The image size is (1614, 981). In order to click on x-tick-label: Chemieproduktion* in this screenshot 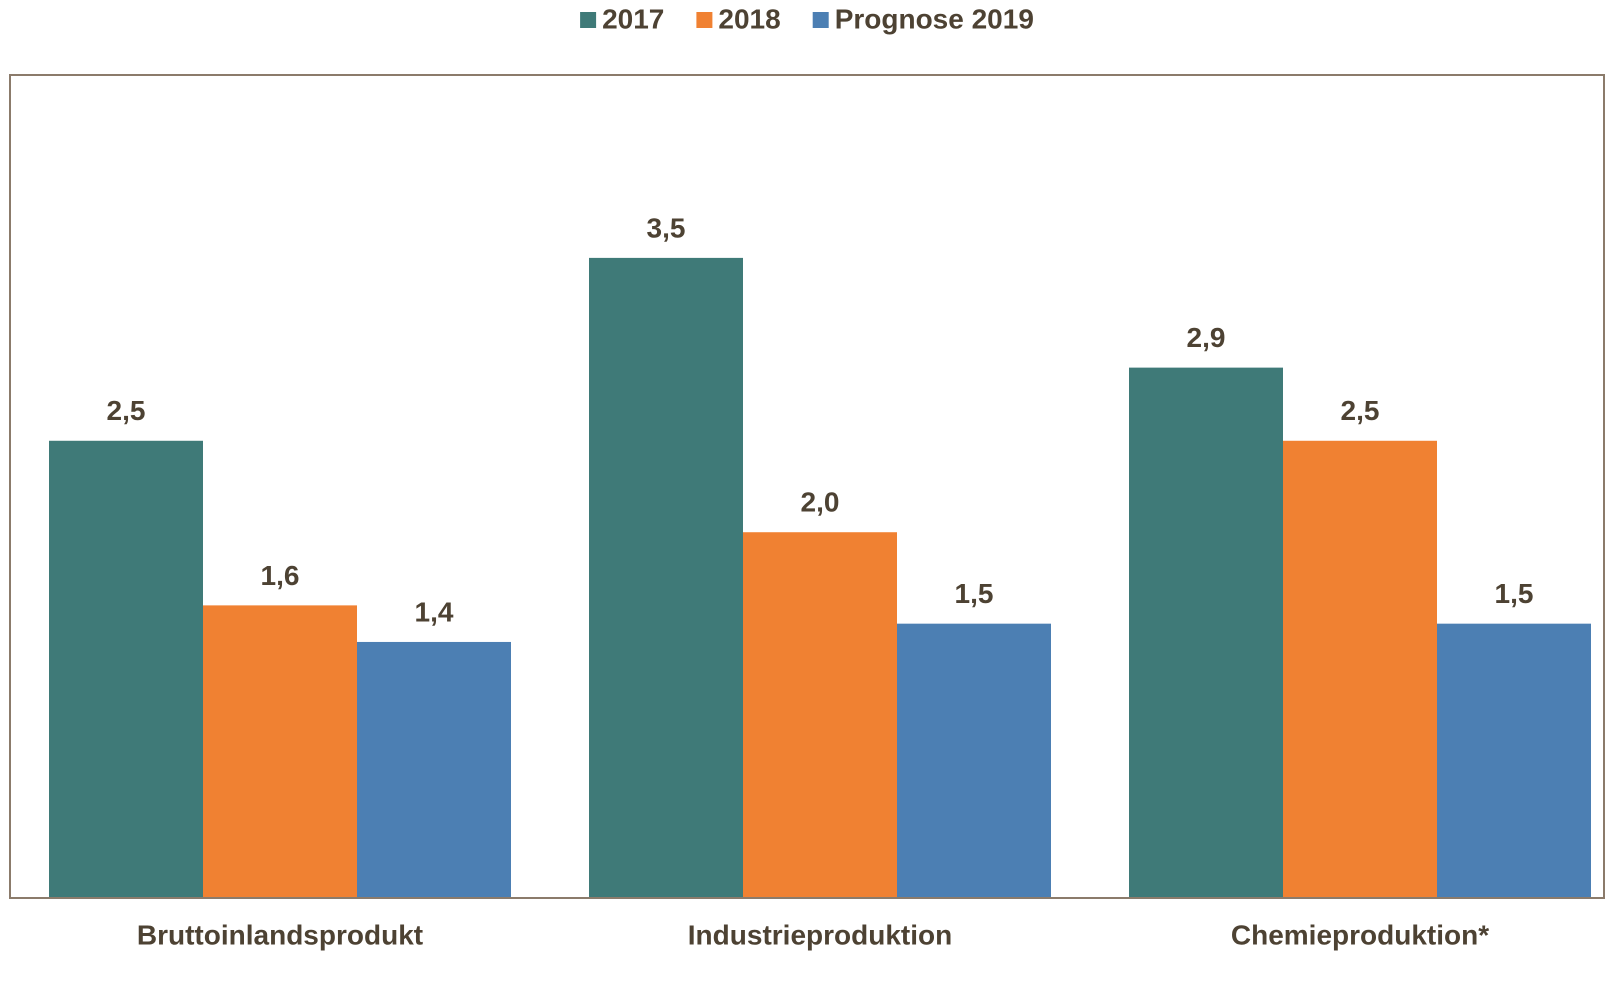, I will do `click(1360, 934)`.